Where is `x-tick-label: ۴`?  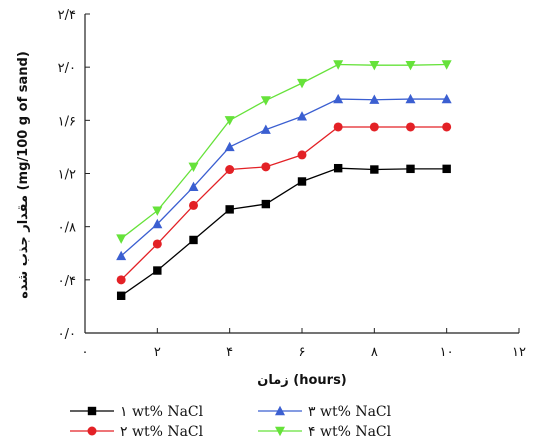
x-tick-label: ۴ is located at coordinates (229, 352).